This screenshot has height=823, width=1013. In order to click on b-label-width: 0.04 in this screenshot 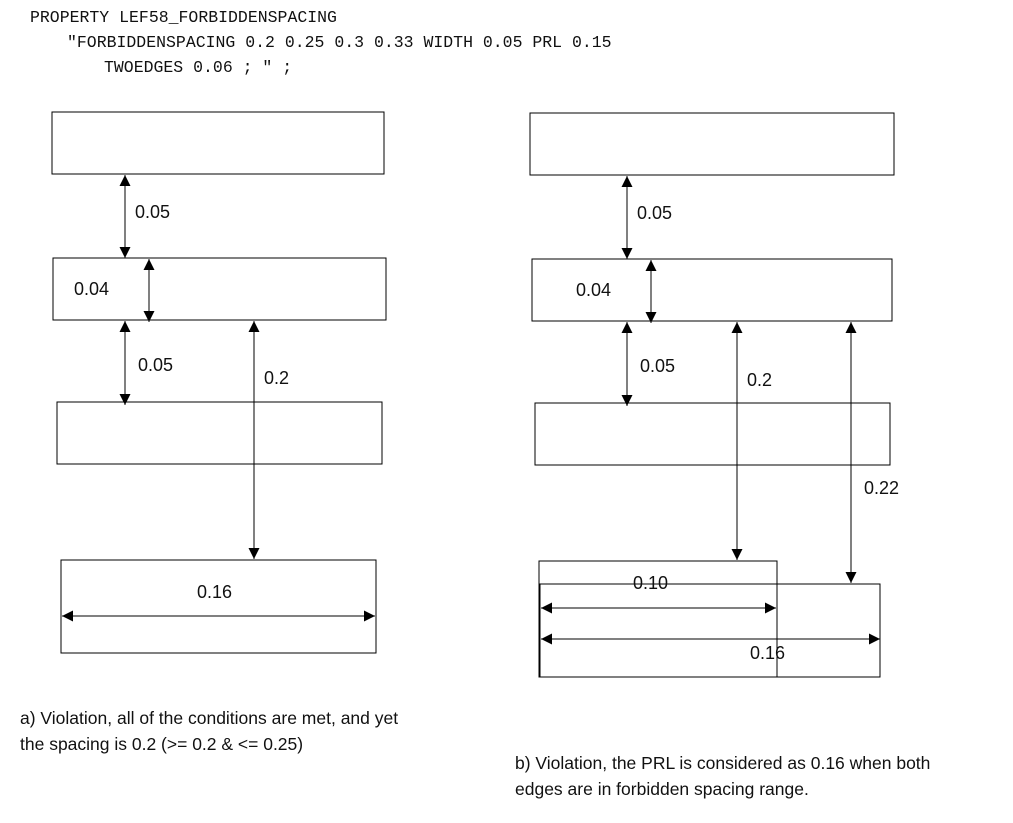, I will do `click(594, 290)`.